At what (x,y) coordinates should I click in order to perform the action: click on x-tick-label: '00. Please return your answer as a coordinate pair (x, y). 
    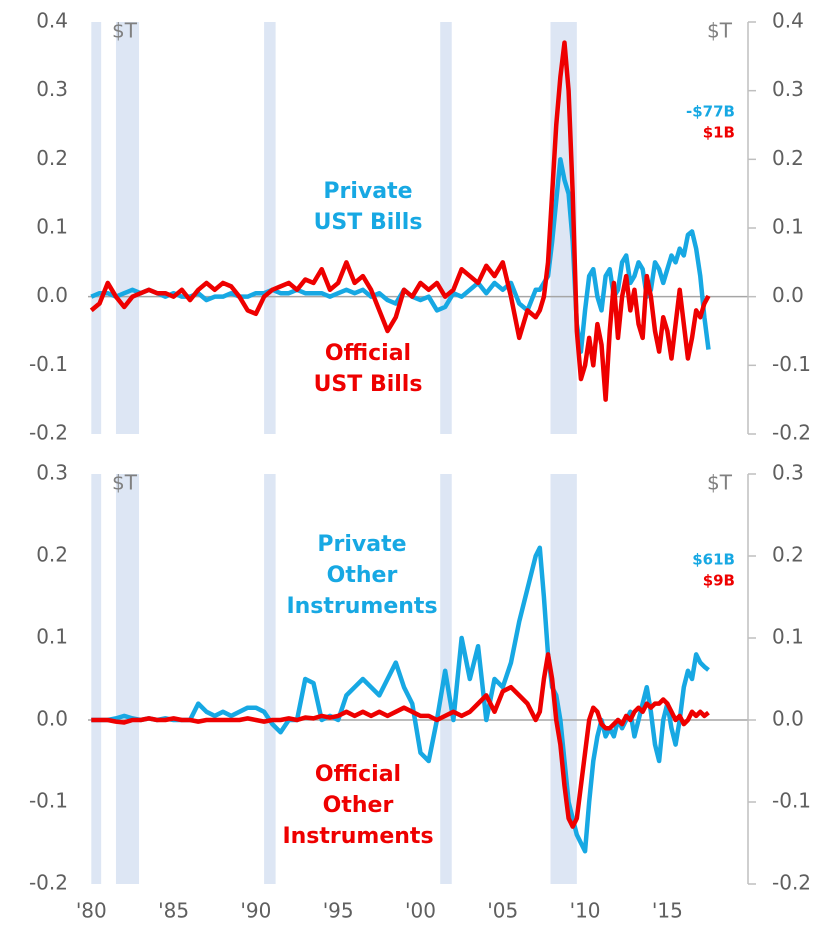
    Looking at the image, I should click on (420, 911).